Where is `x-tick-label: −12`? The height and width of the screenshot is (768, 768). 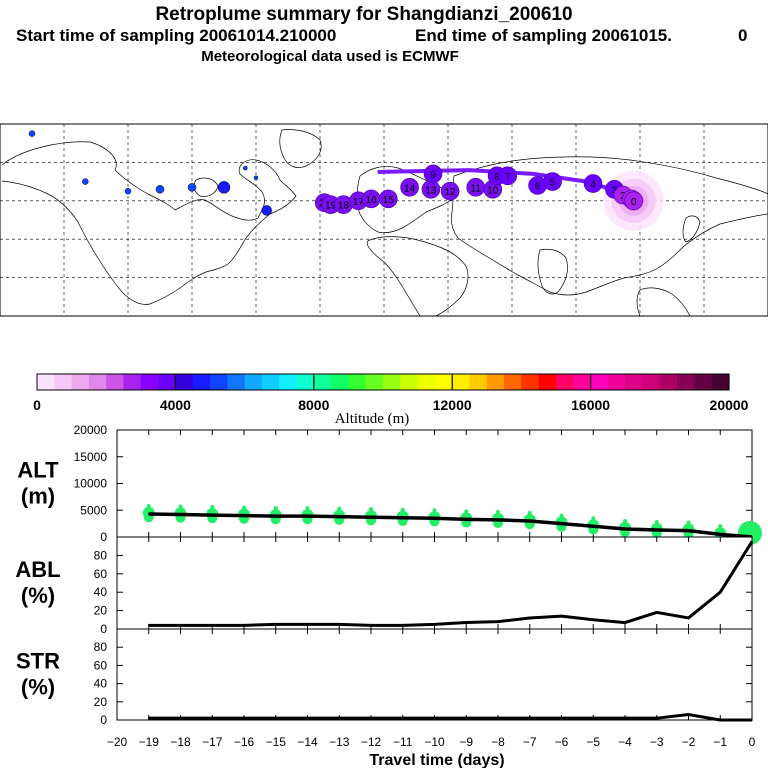
x-tick-label: −12 is located at coordinates (371, 742).